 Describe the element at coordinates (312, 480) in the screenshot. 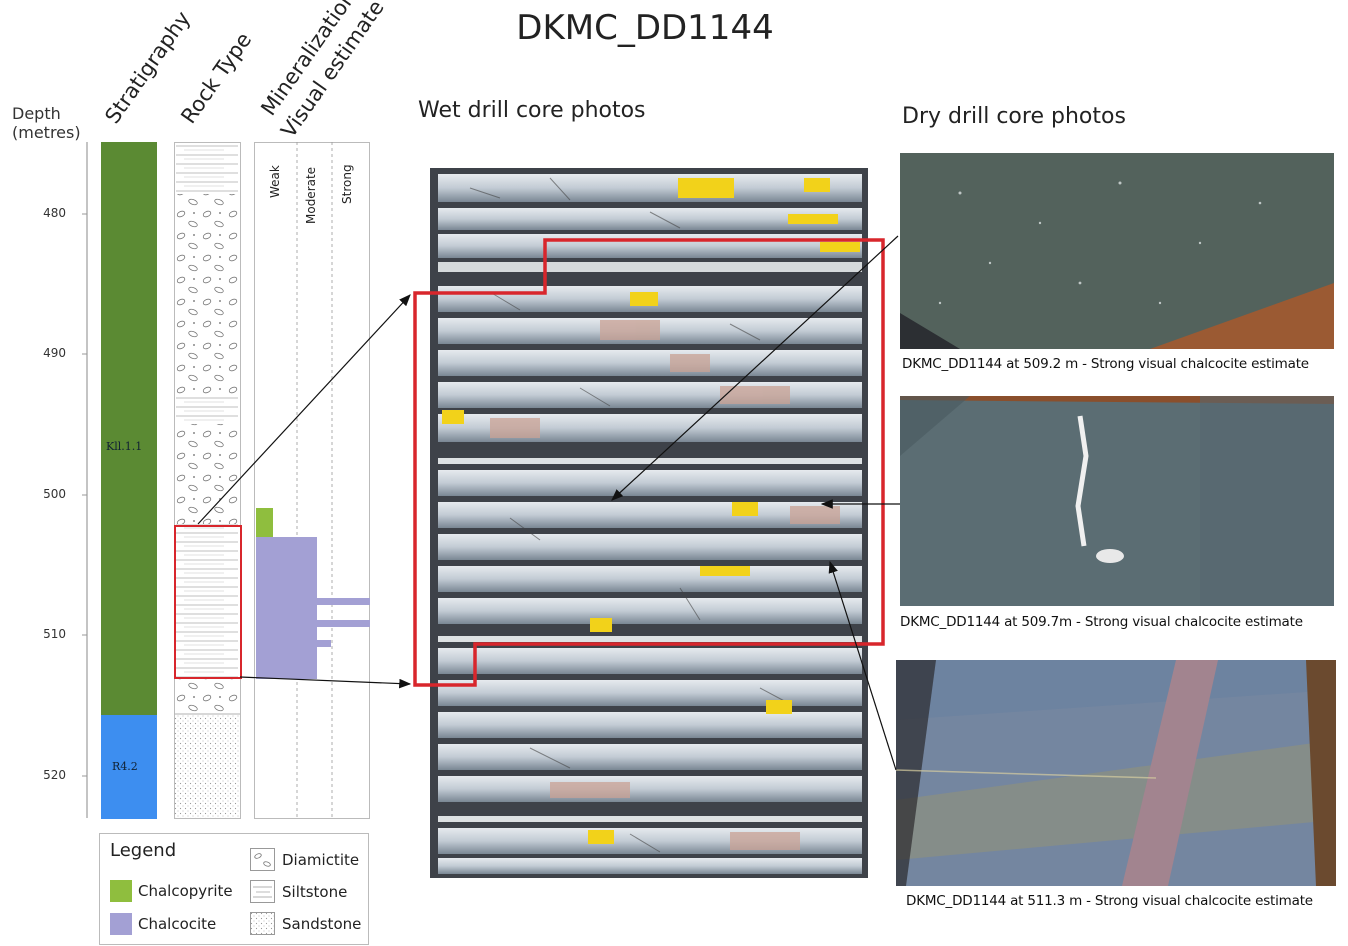

I see `mineralization-column` at that location.